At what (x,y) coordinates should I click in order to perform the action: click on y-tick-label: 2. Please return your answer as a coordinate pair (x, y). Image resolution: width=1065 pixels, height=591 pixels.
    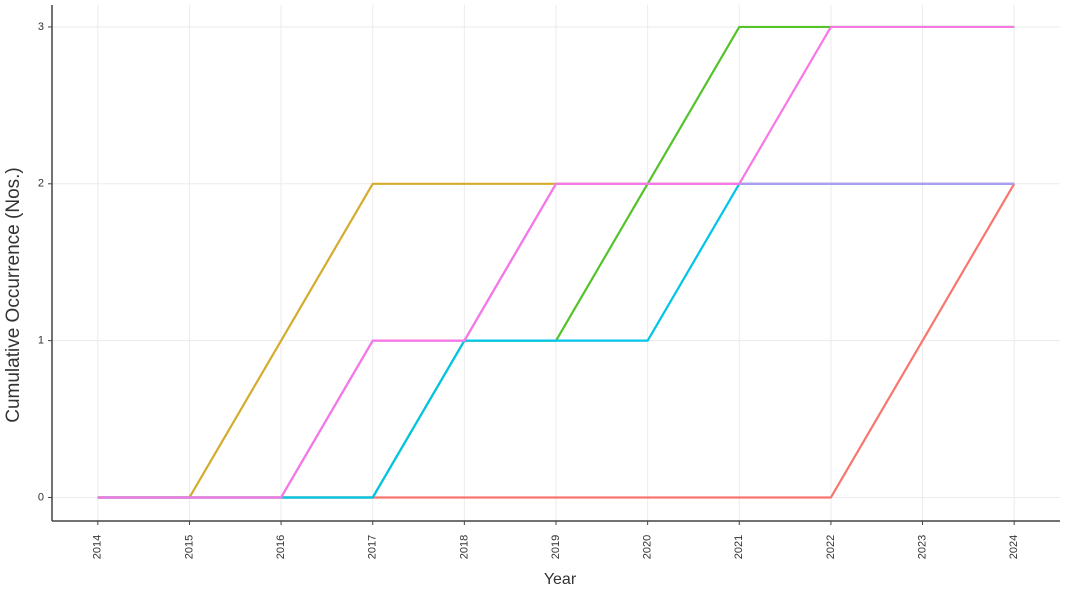
    Looking at the image, I should click on (41, 184).